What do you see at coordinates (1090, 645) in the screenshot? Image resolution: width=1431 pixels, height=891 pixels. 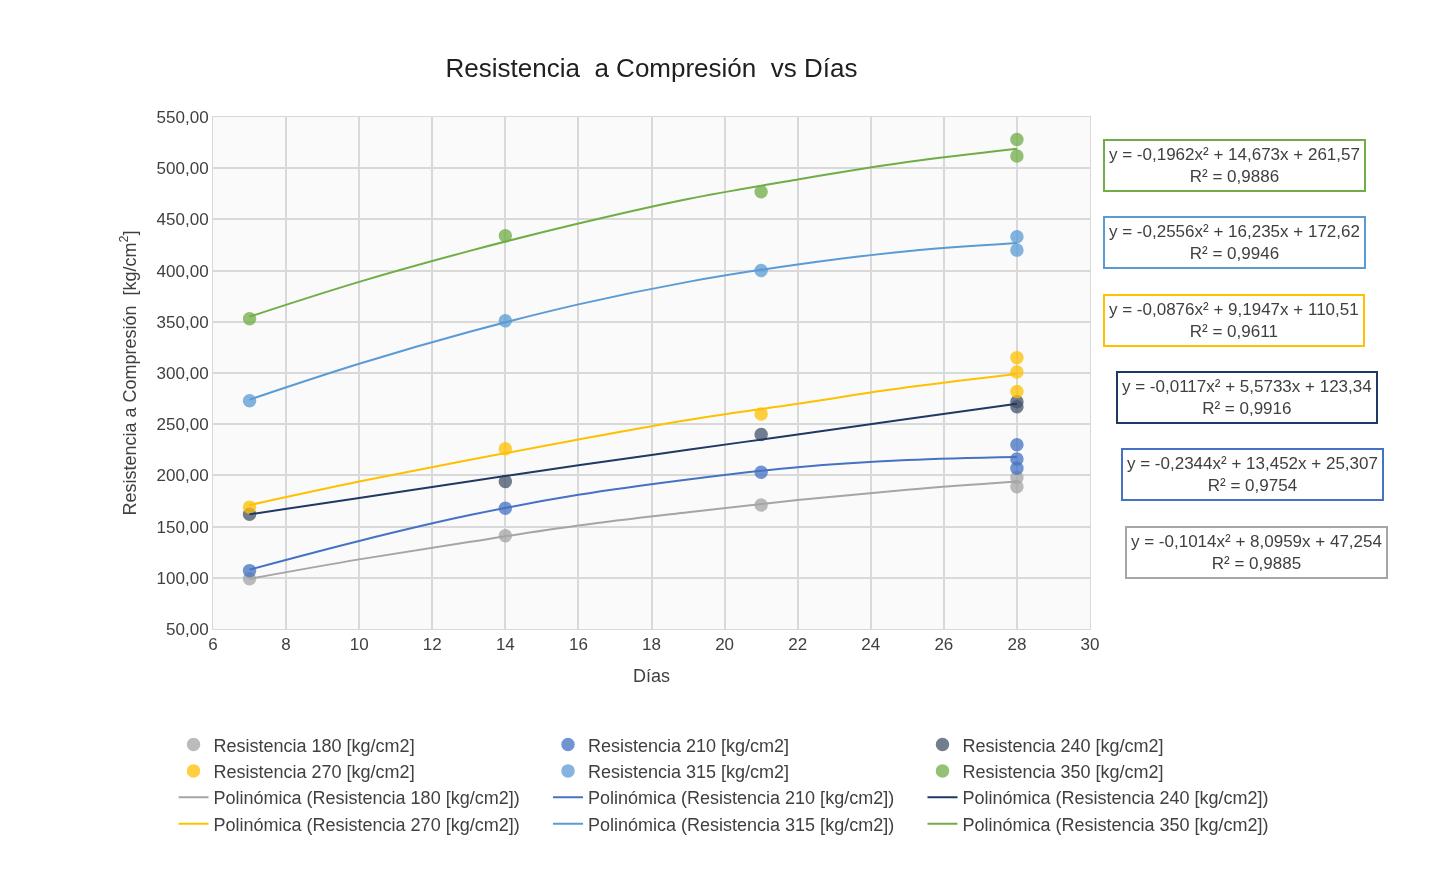 I see `x-tick-label: 30` at bounding box center [1090, 645].